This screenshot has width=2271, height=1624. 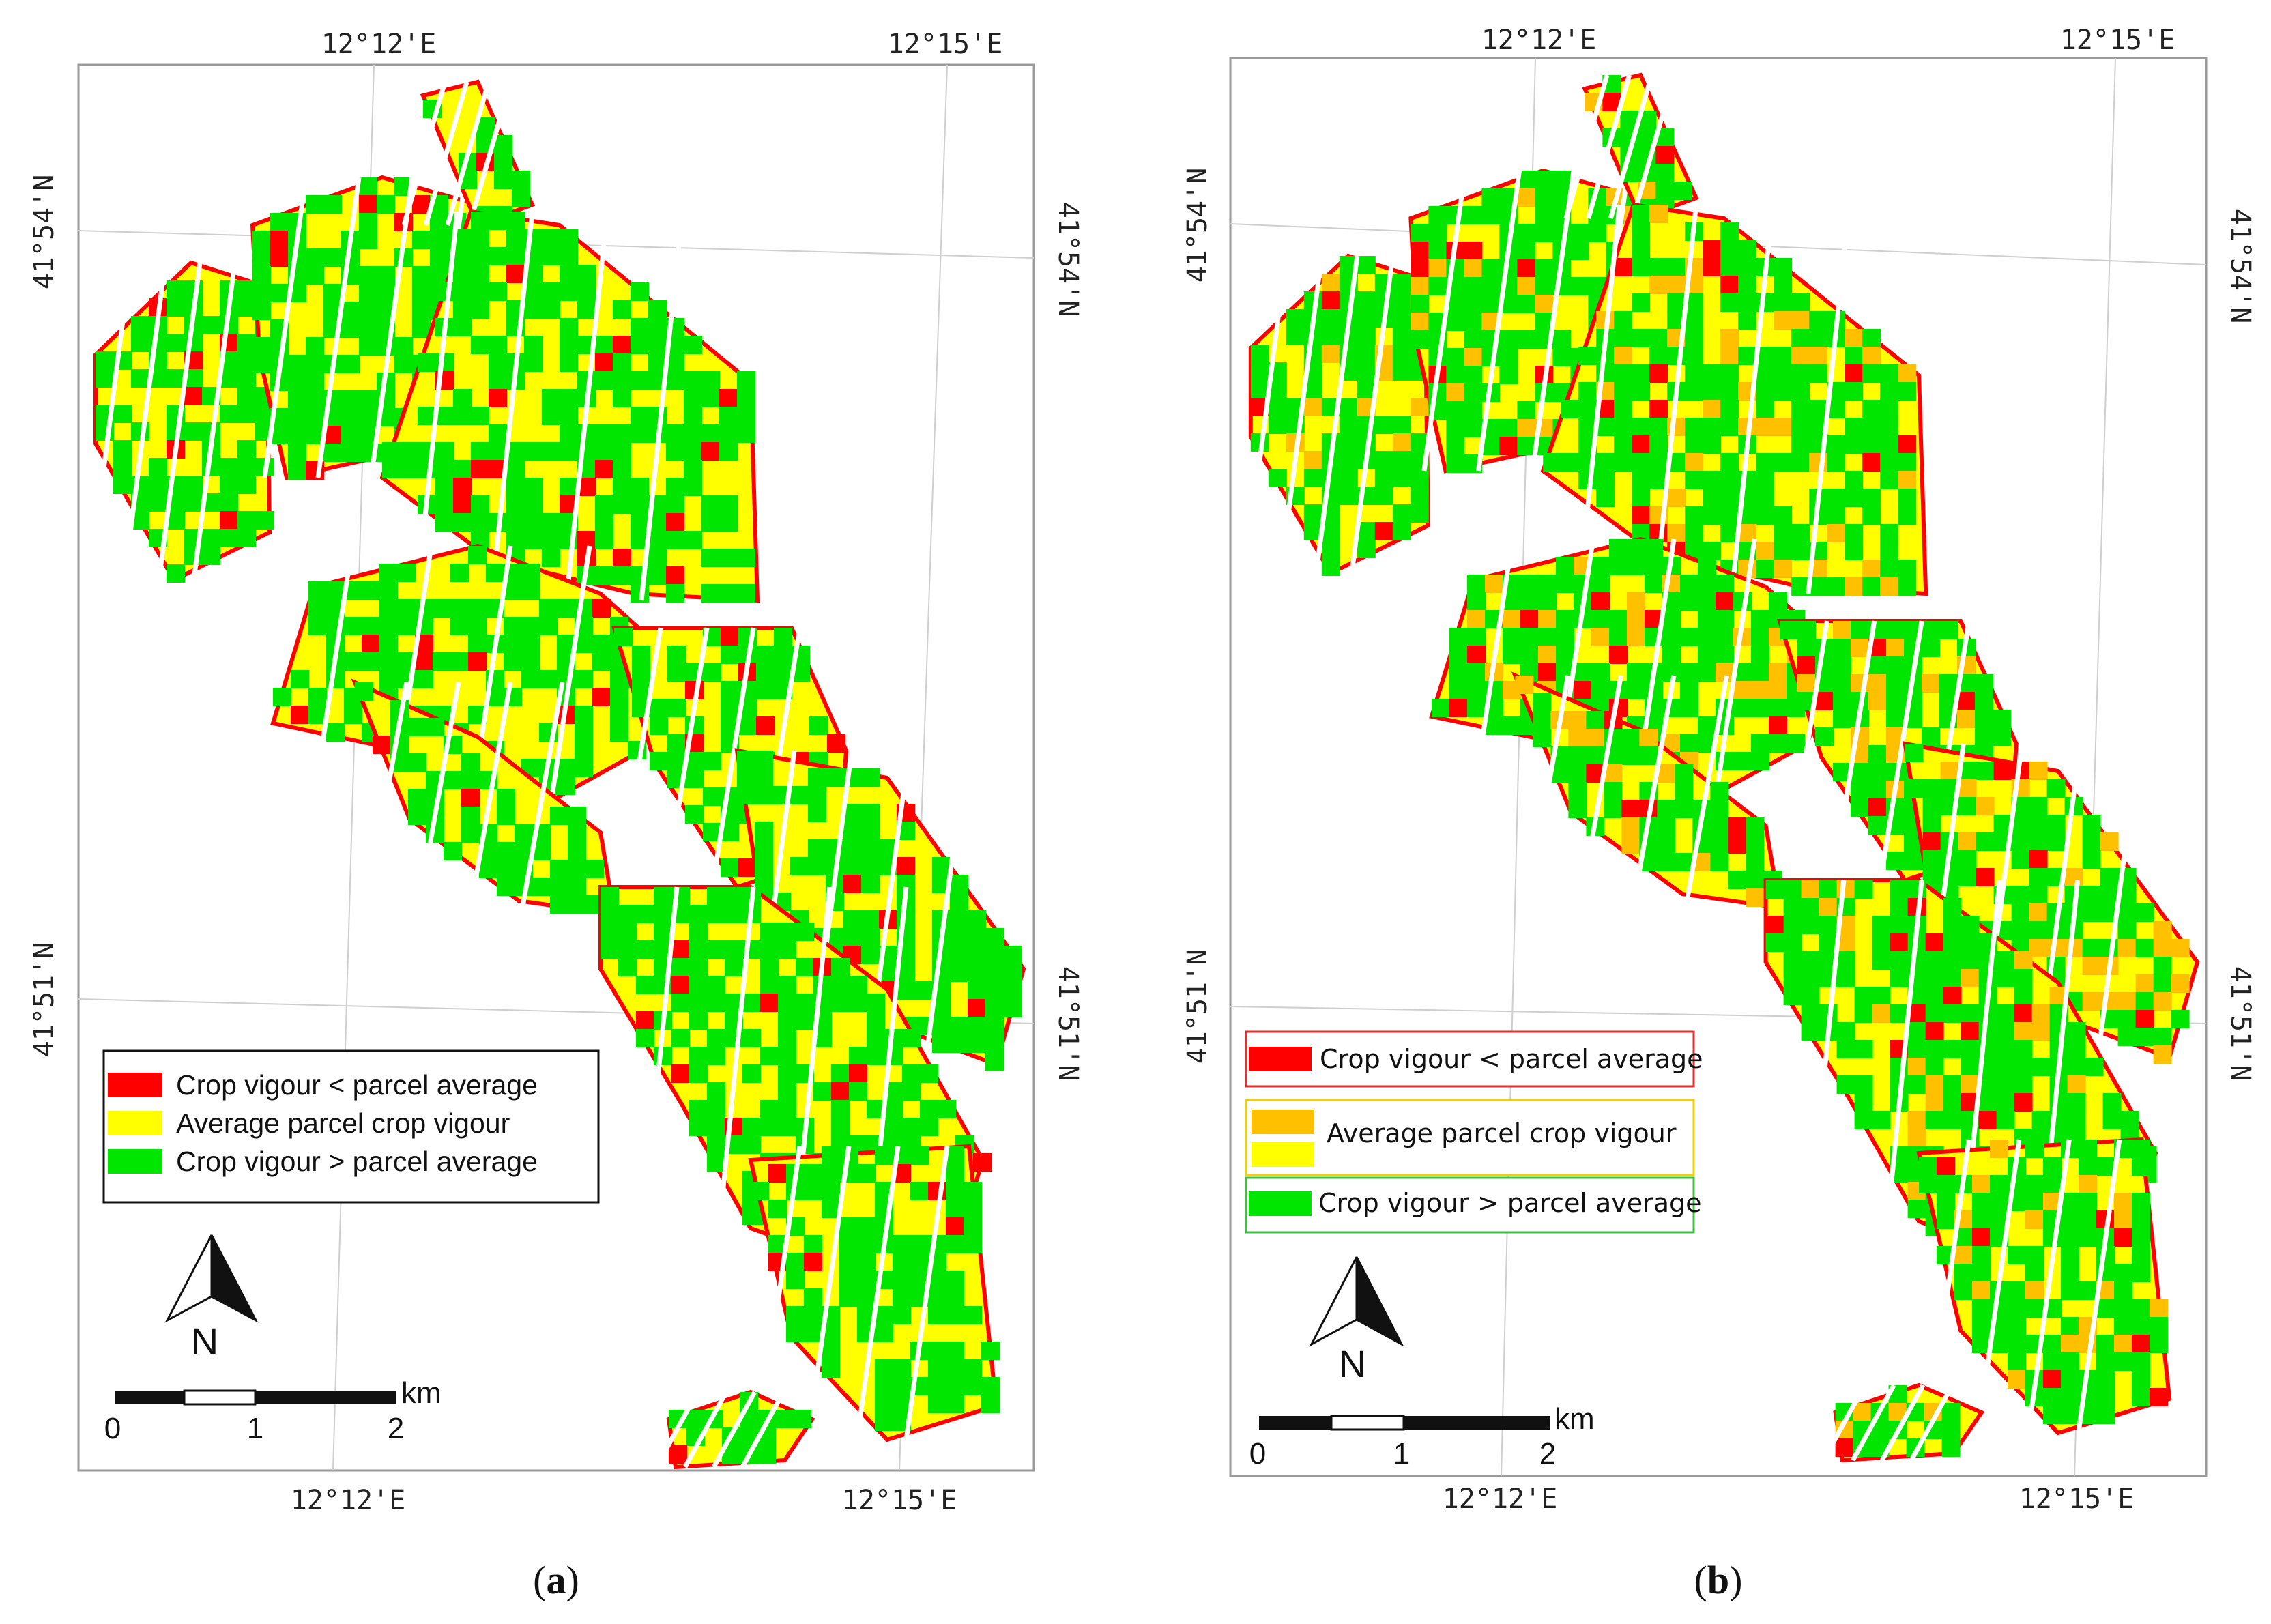 What do you see at coordinates (1401, 1453) in the screenshot?
I see `scale-tick-1-b: 1` at bounding box center [1401, 1453].